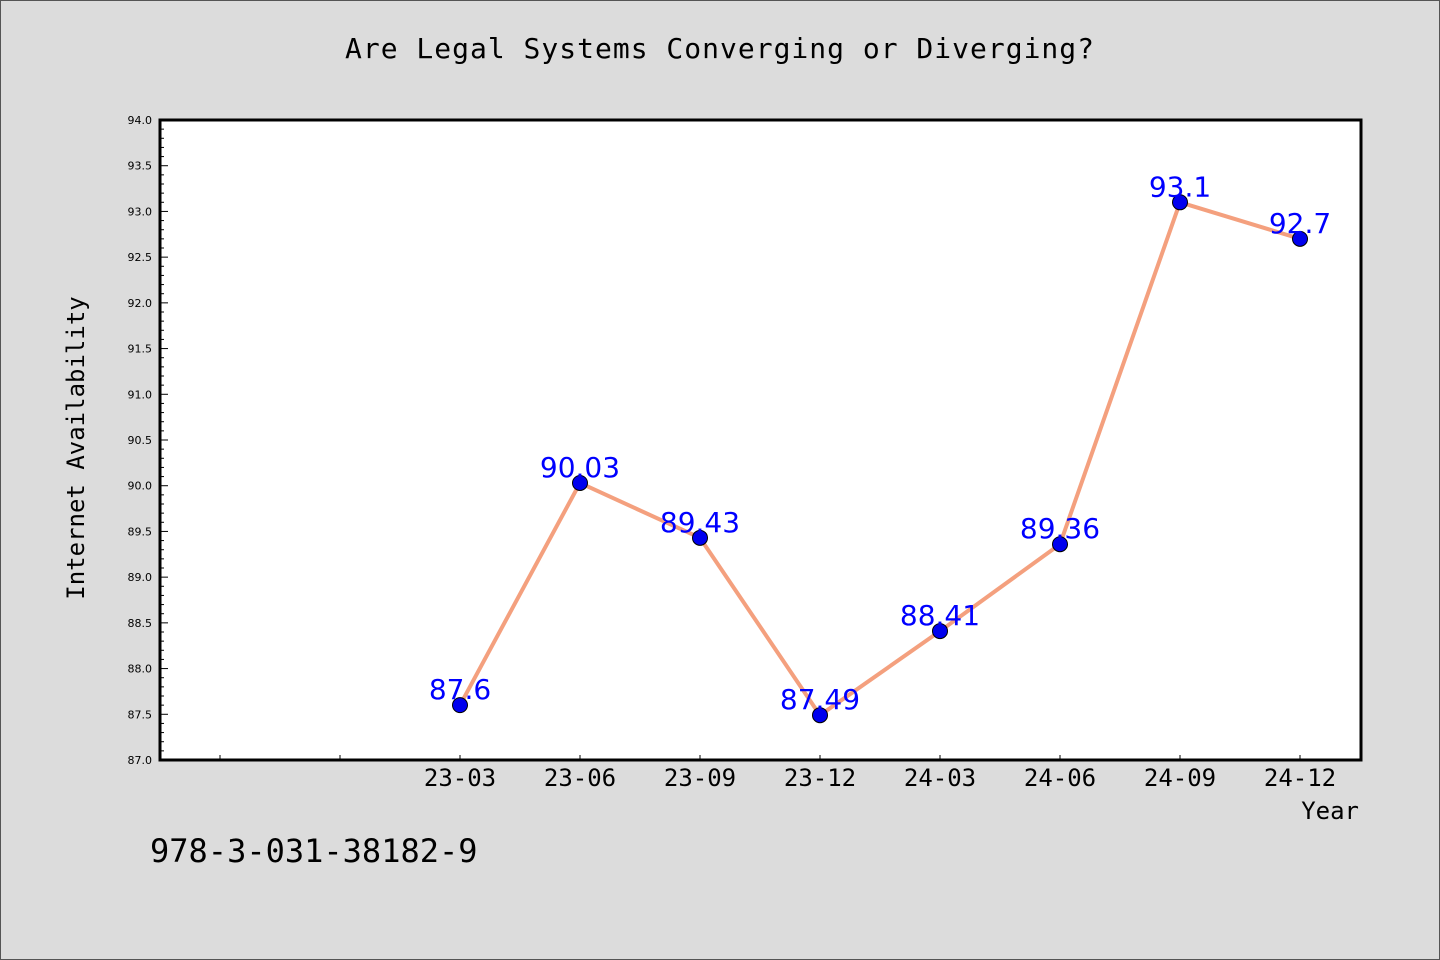  I want to click on y-tick-label: 87.5, so click(140, 714).